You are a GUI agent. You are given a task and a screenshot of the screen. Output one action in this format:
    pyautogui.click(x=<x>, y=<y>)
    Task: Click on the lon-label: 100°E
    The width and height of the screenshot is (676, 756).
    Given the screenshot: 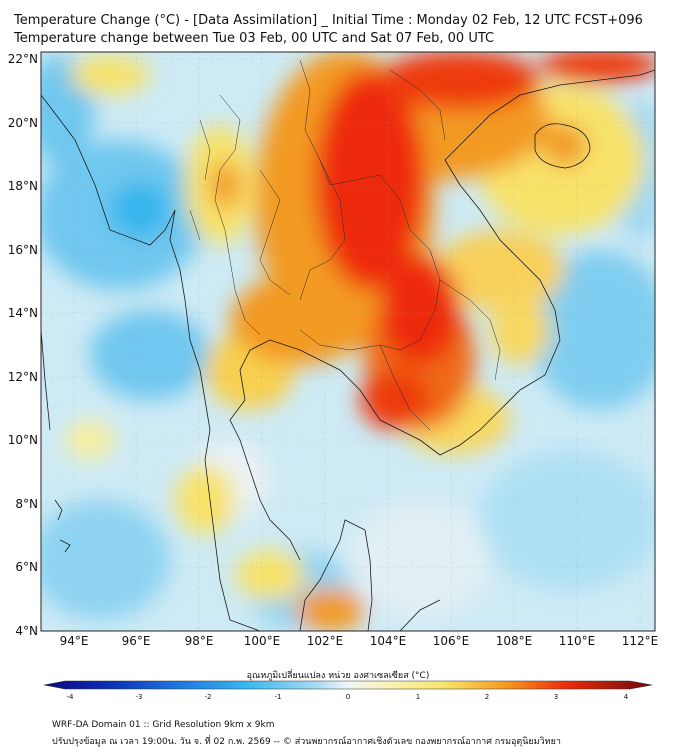 What is the action you would take?
    pyautogui.click(x=262, y=641)
    